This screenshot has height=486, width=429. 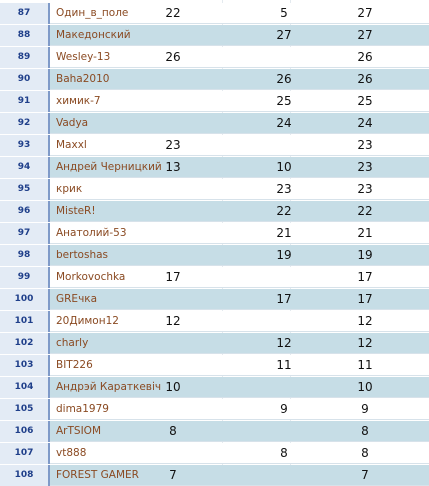 I want to click on table-row: 96 MisteR! 22 22, so click(x=214, y=211).